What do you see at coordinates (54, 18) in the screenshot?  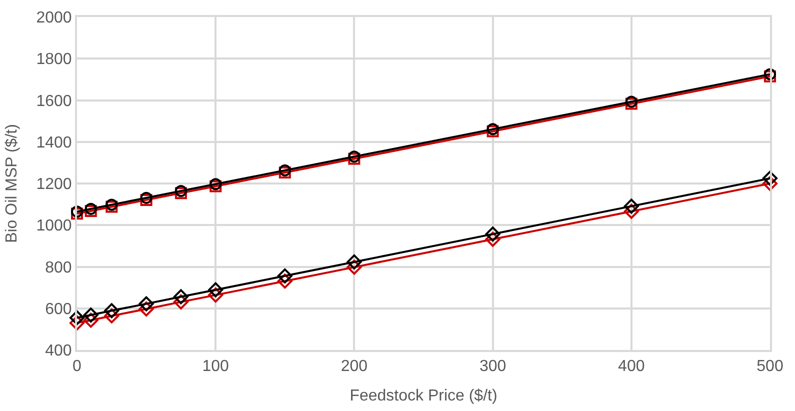 I see `y-tick-label: 2000` at bounding box center [54, 18].